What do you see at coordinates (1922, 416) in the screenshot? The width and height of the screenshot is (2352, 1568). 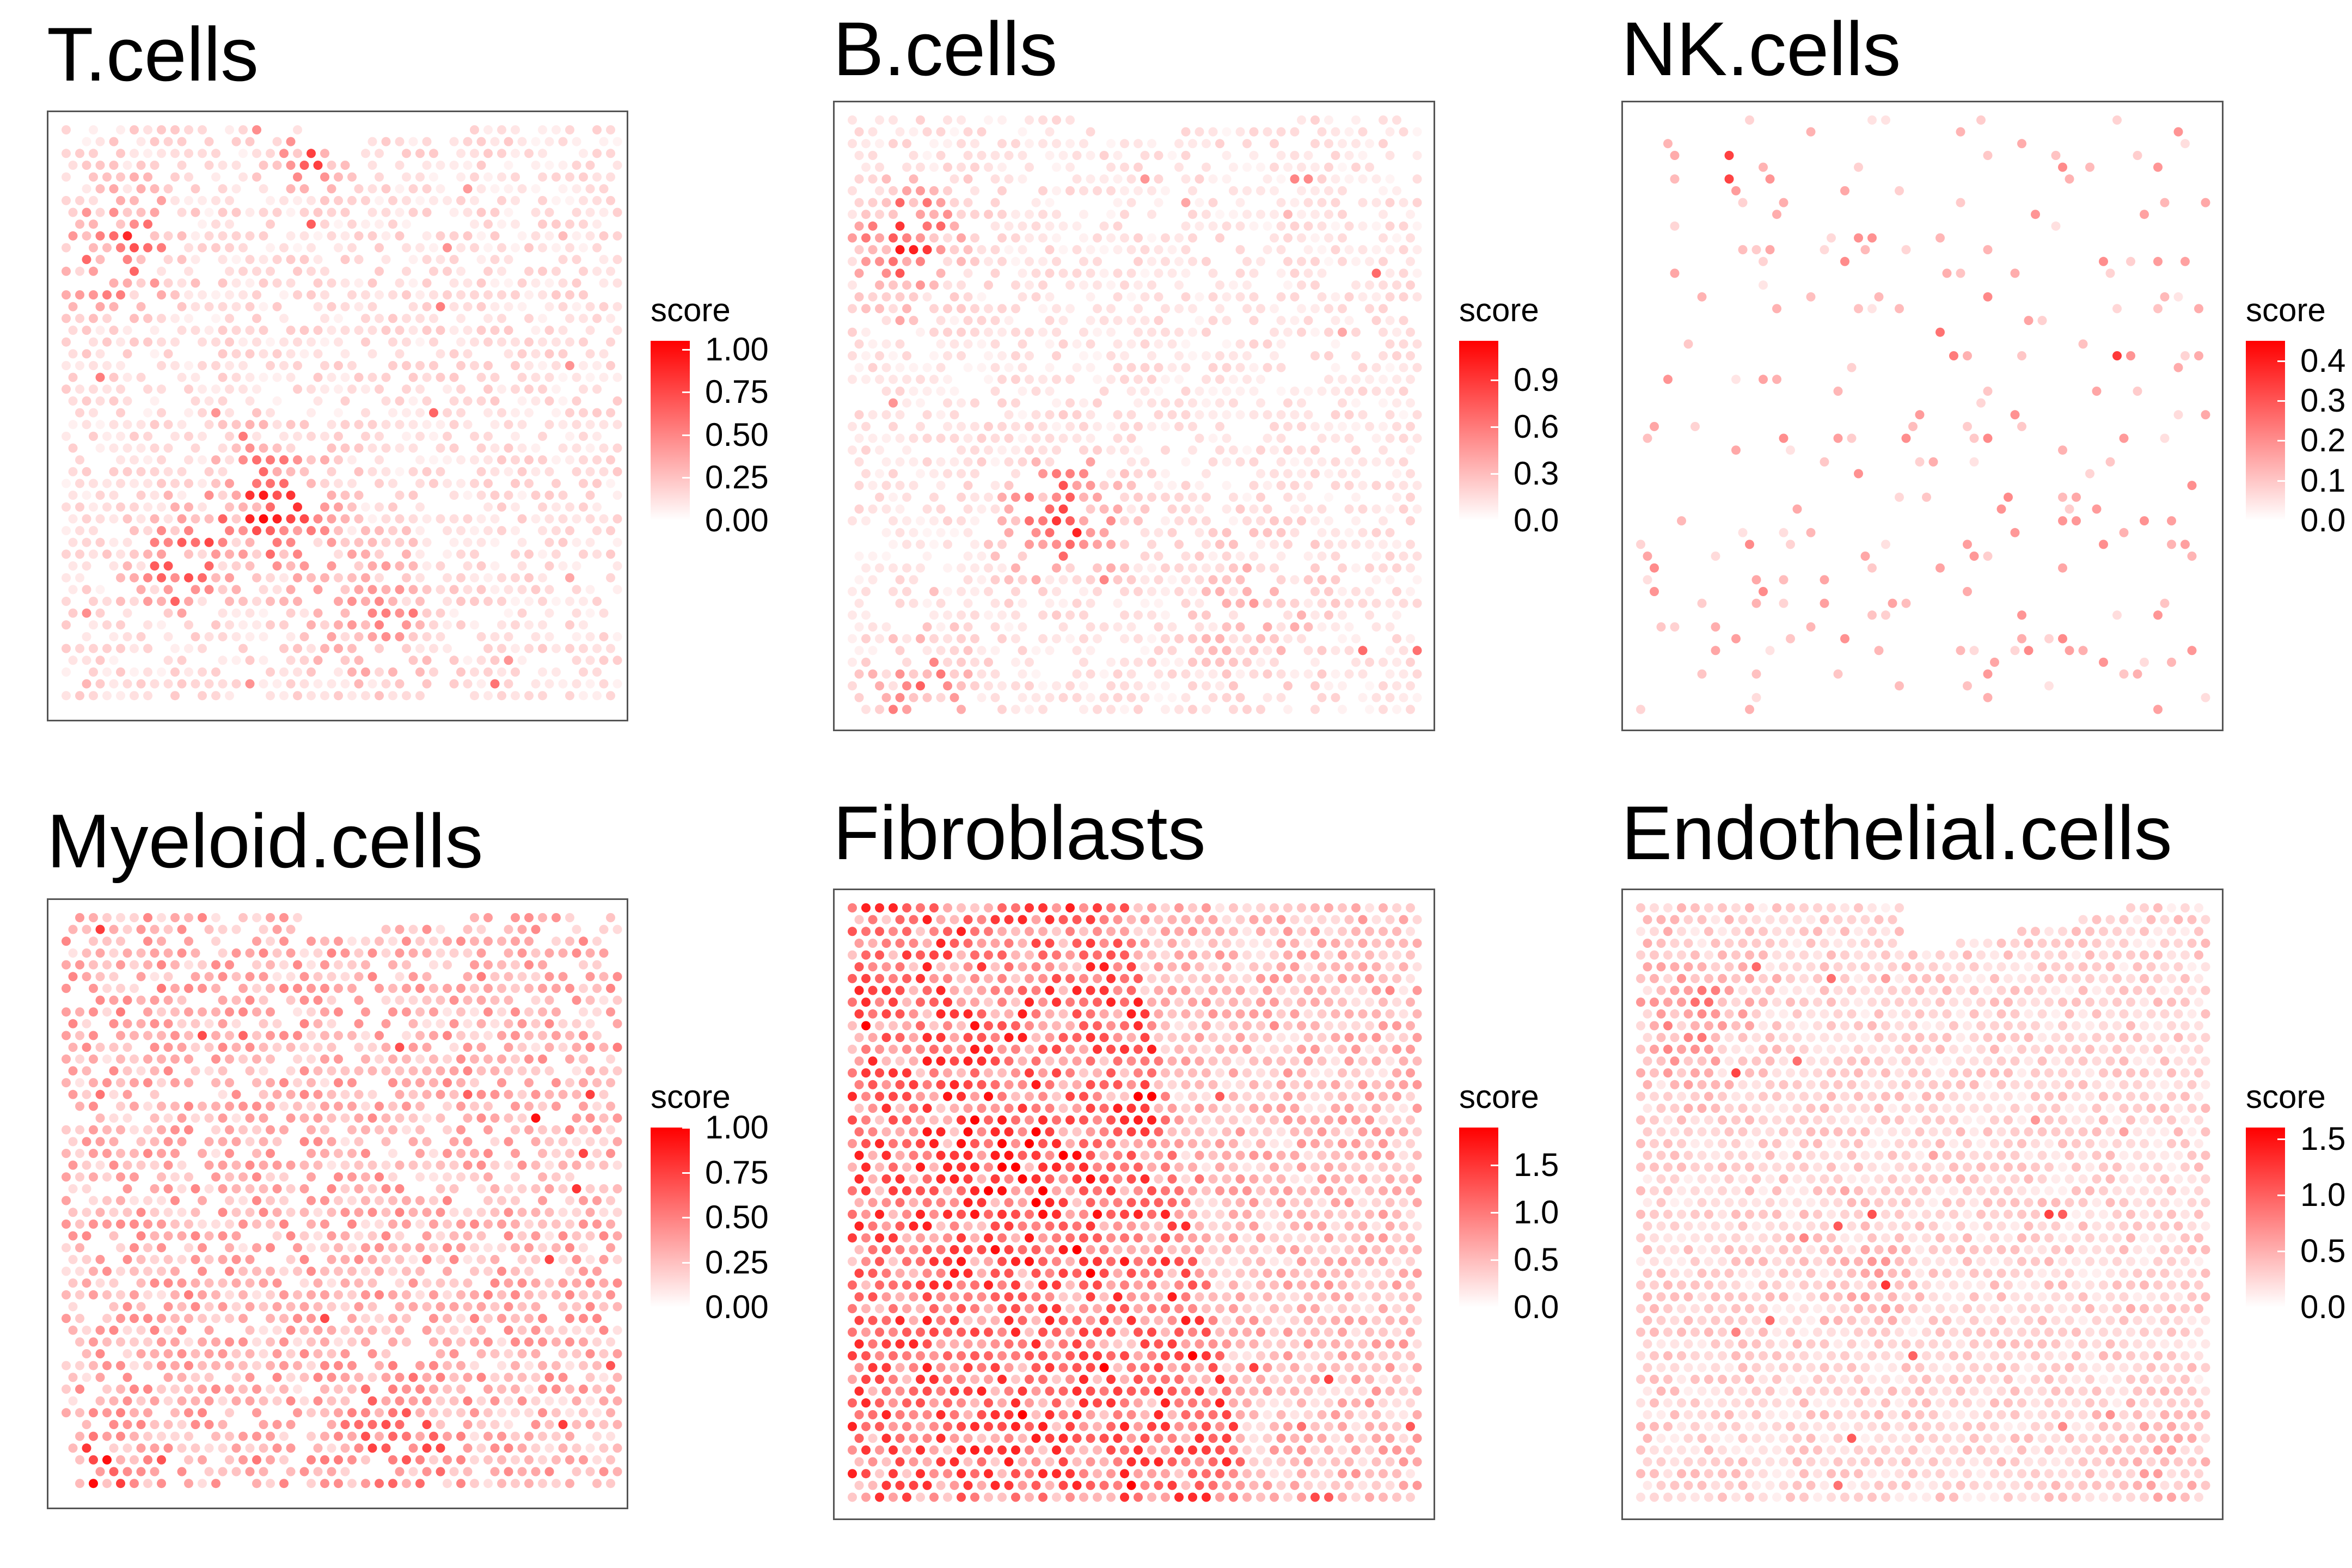 I see `spatial-plot-area` at bounding box center [1922, 416].